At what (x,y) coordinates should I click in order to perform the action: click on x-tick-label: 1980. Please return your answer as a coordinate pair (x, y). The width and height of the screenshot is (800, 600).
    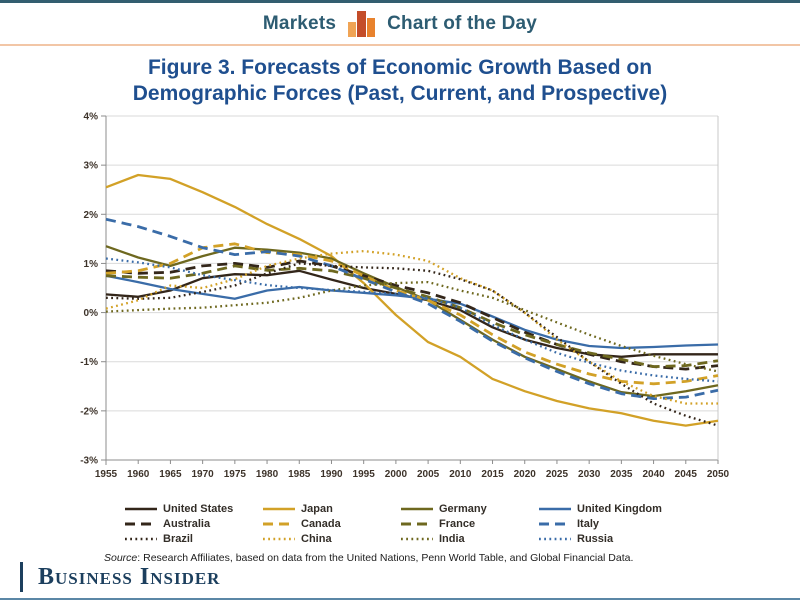
    Looking at the image, I should click on (267, 474).